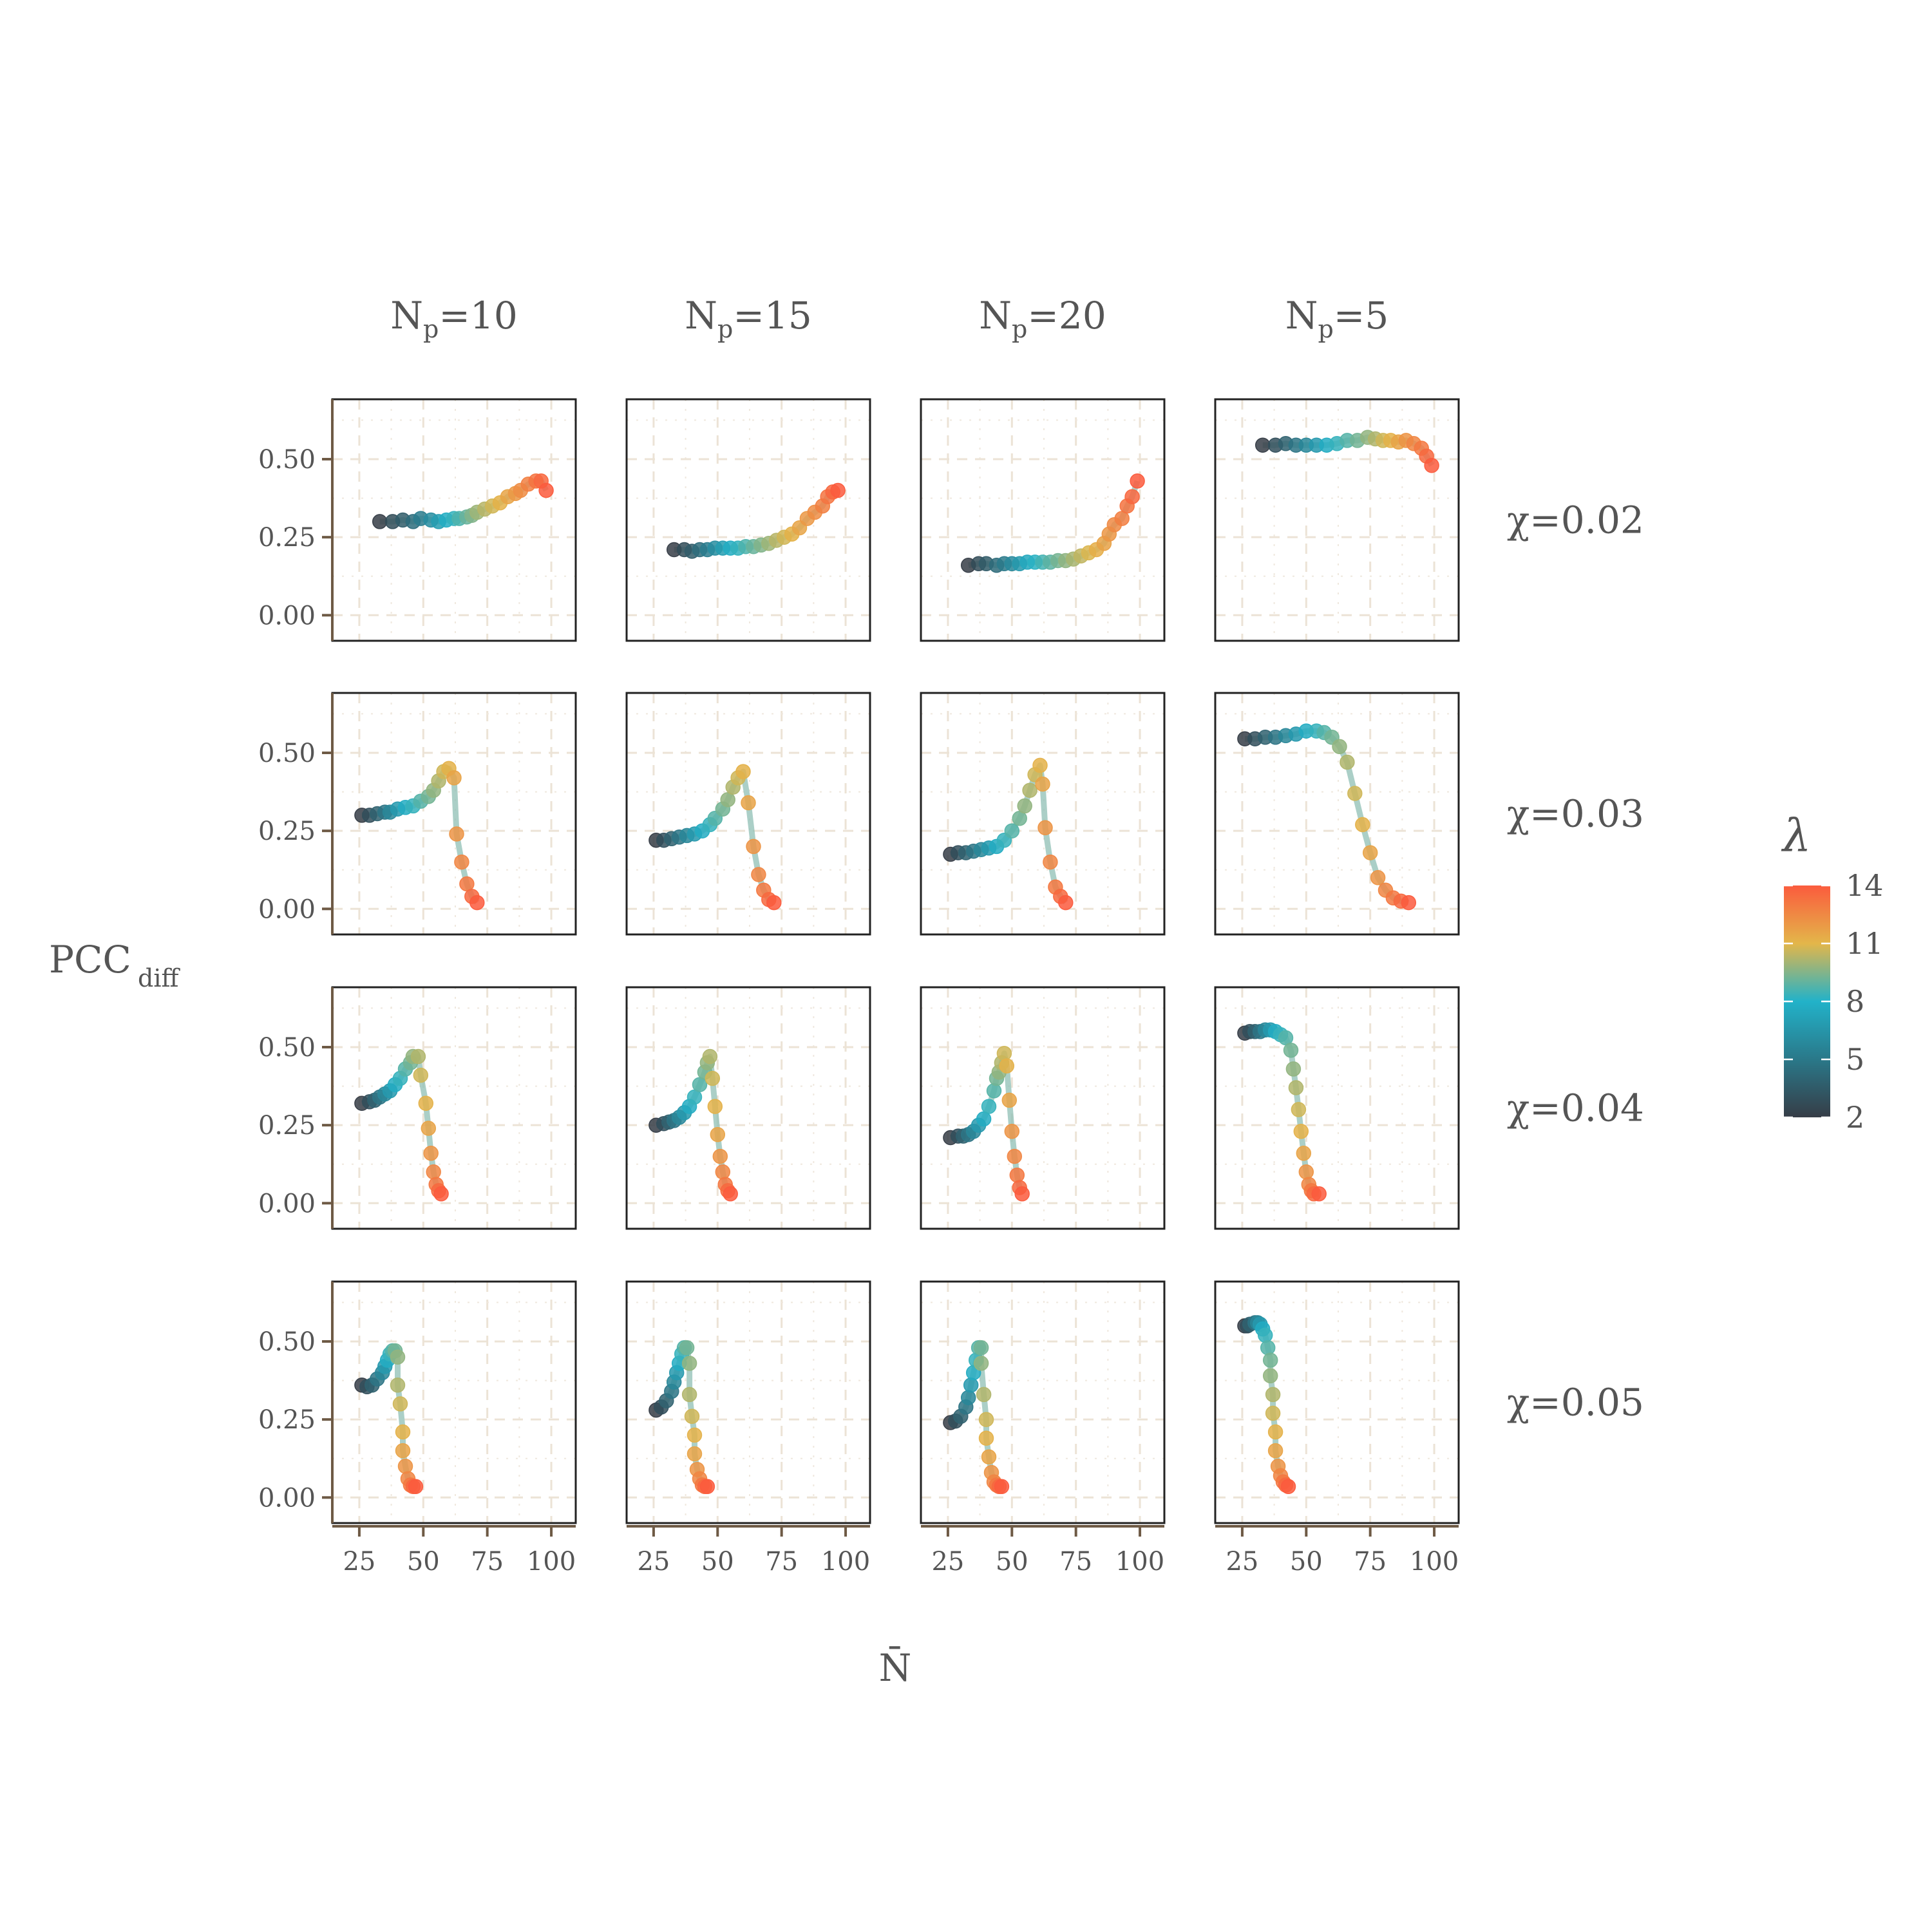  I want to click on row-strip-label: χ=0.04, so click(1576, 1108).